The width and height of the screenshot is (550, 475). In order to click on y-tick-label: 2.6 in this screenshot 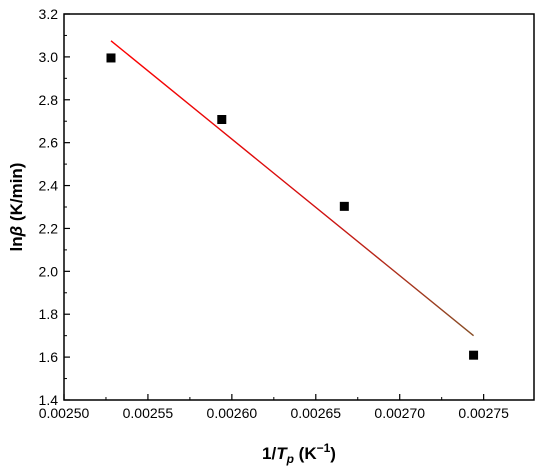, I will do `click(49, 143)`.